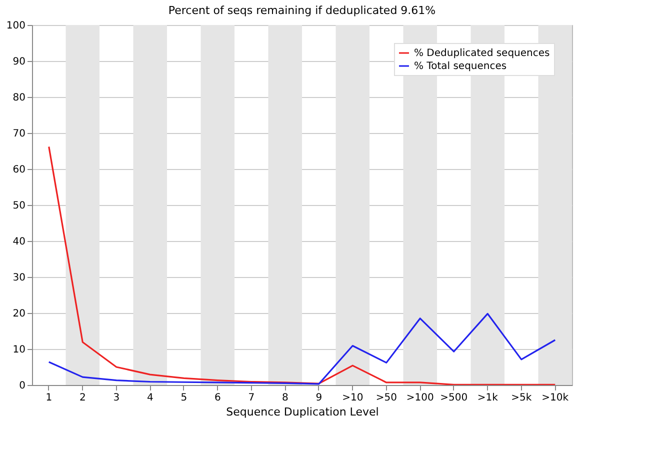 The height and width of the screenshot is (469, 656). I want to click on y-tick-label: 0, so click(22, 386).